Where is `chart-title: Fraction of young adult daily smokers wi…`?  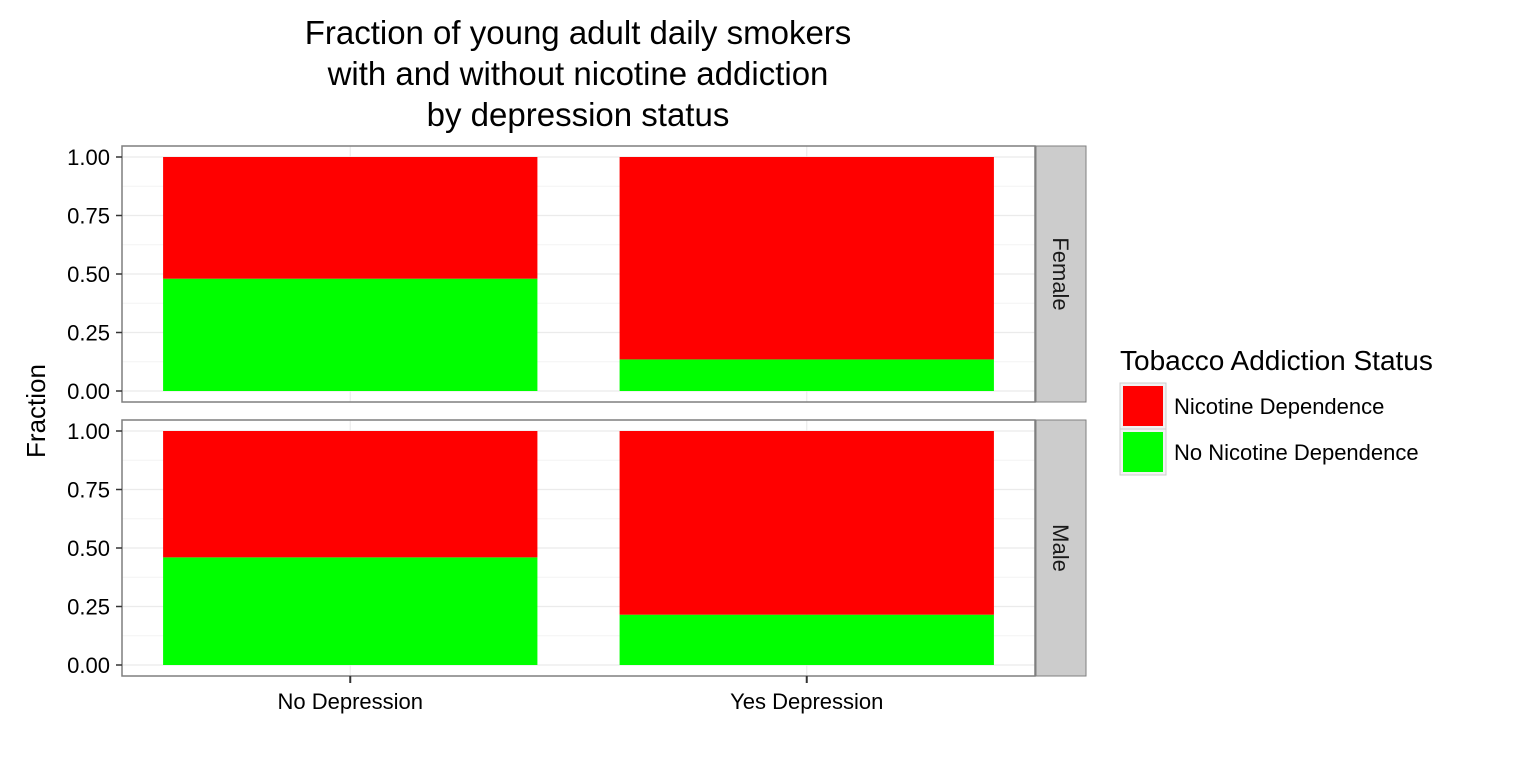 chart-title: Fraction of young adult daily smokers wi… is located at coordinates (578, 73).